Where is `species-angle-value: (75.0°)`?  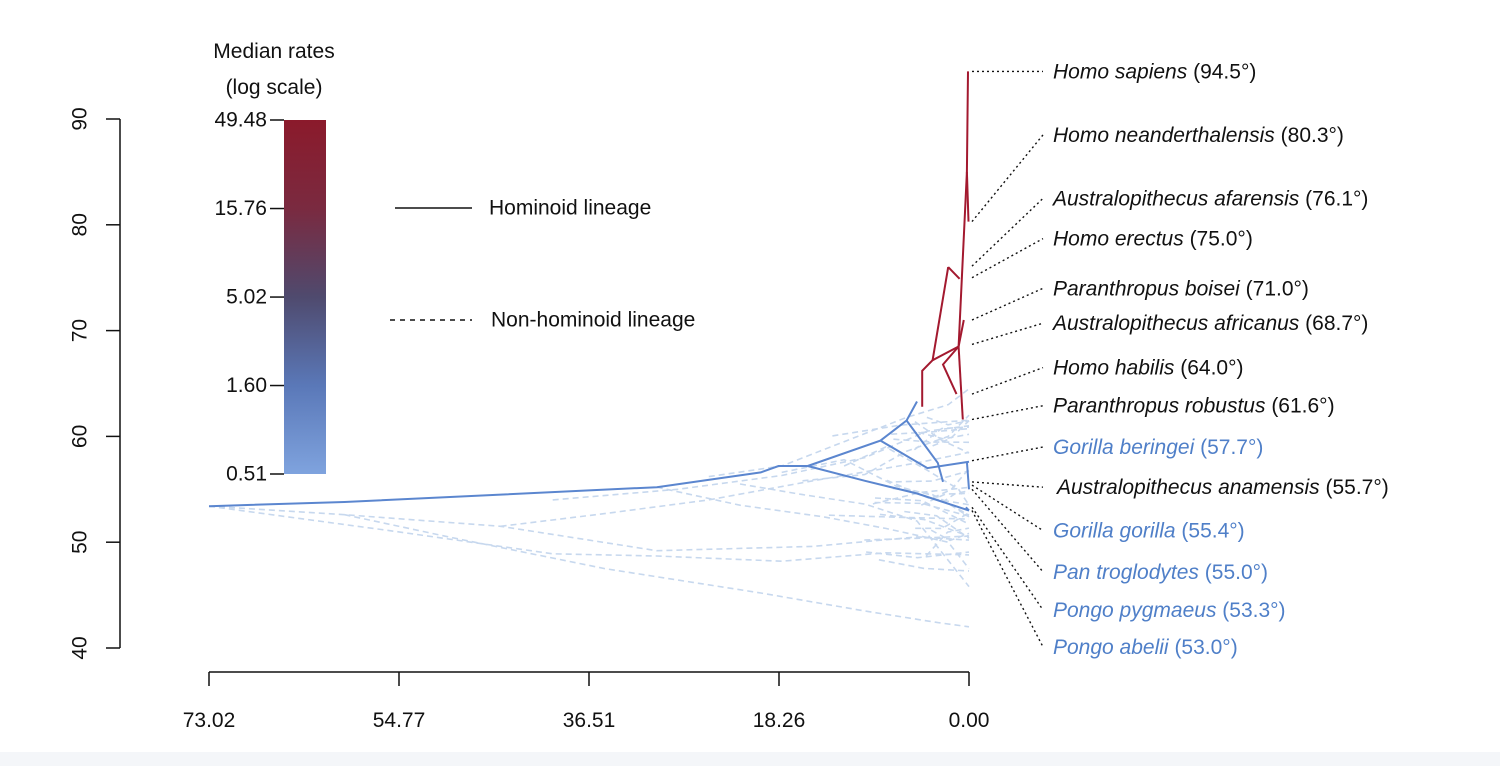 species-angle-value: (75.0°) is located at coordinates (1221, 238).